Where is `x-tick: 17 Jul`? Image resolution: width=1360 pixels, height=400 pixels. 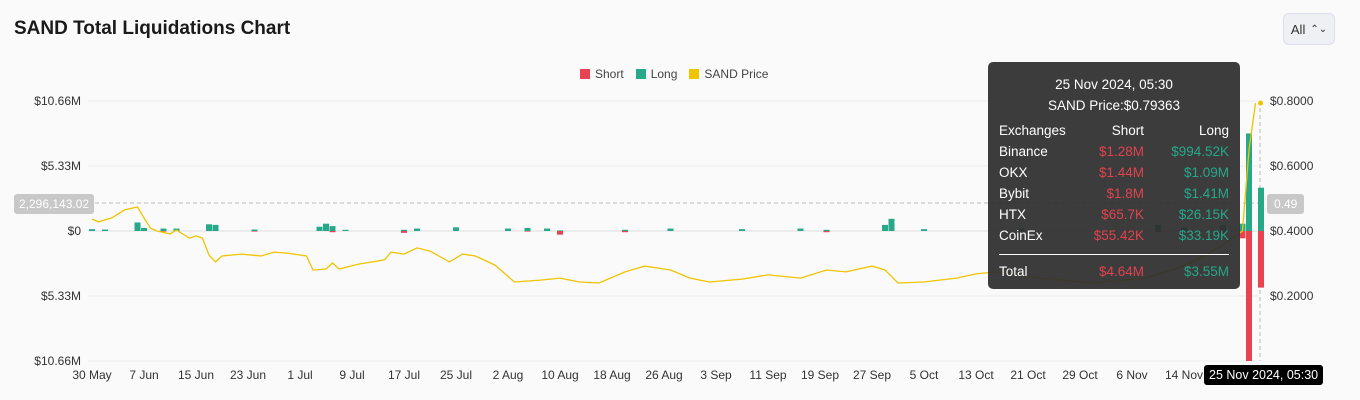 x-tick: 17 Jul is located at coordinates (404, 375).